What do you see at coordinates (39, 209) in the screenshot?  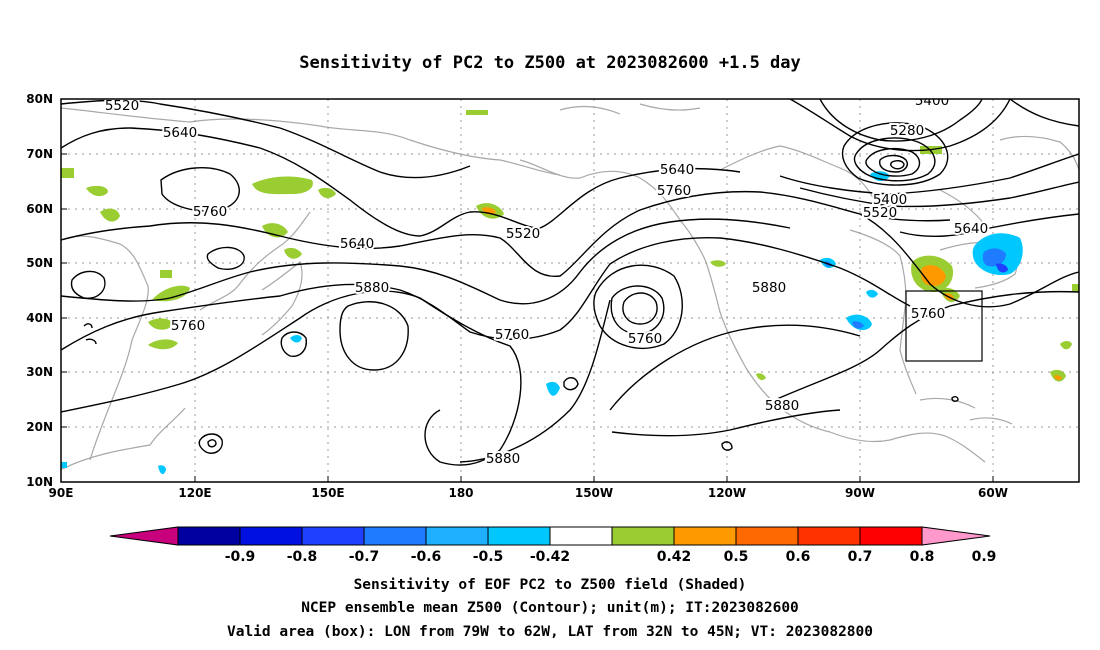 I see `lat-tick-label: 60N` at bounding box center [39, 209].